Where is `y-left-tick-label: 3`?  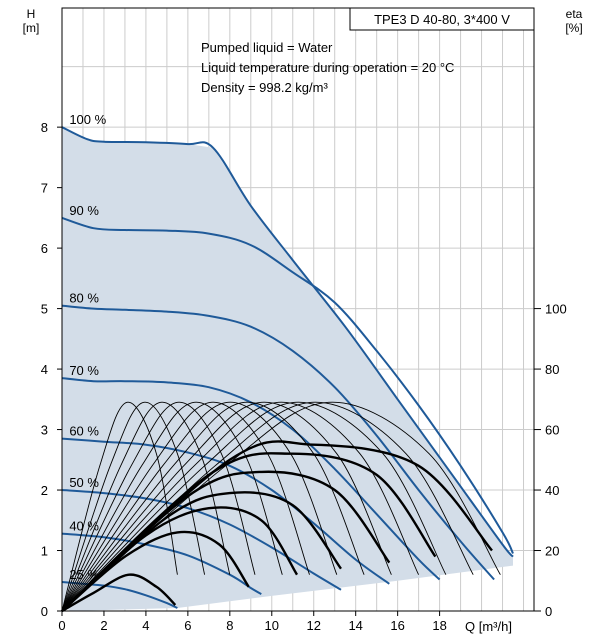 y-left-tick-label: 3 is located at coordinates (44, 430).